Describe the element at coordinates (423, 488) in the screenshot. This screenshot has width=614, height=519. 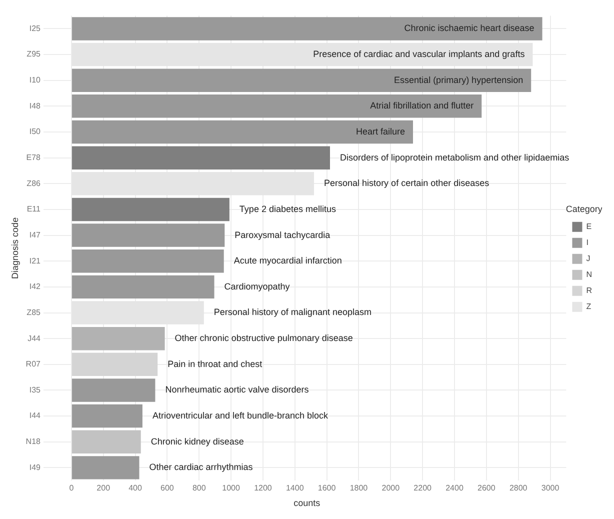
I see `x-tick-label: 2200` at that location.